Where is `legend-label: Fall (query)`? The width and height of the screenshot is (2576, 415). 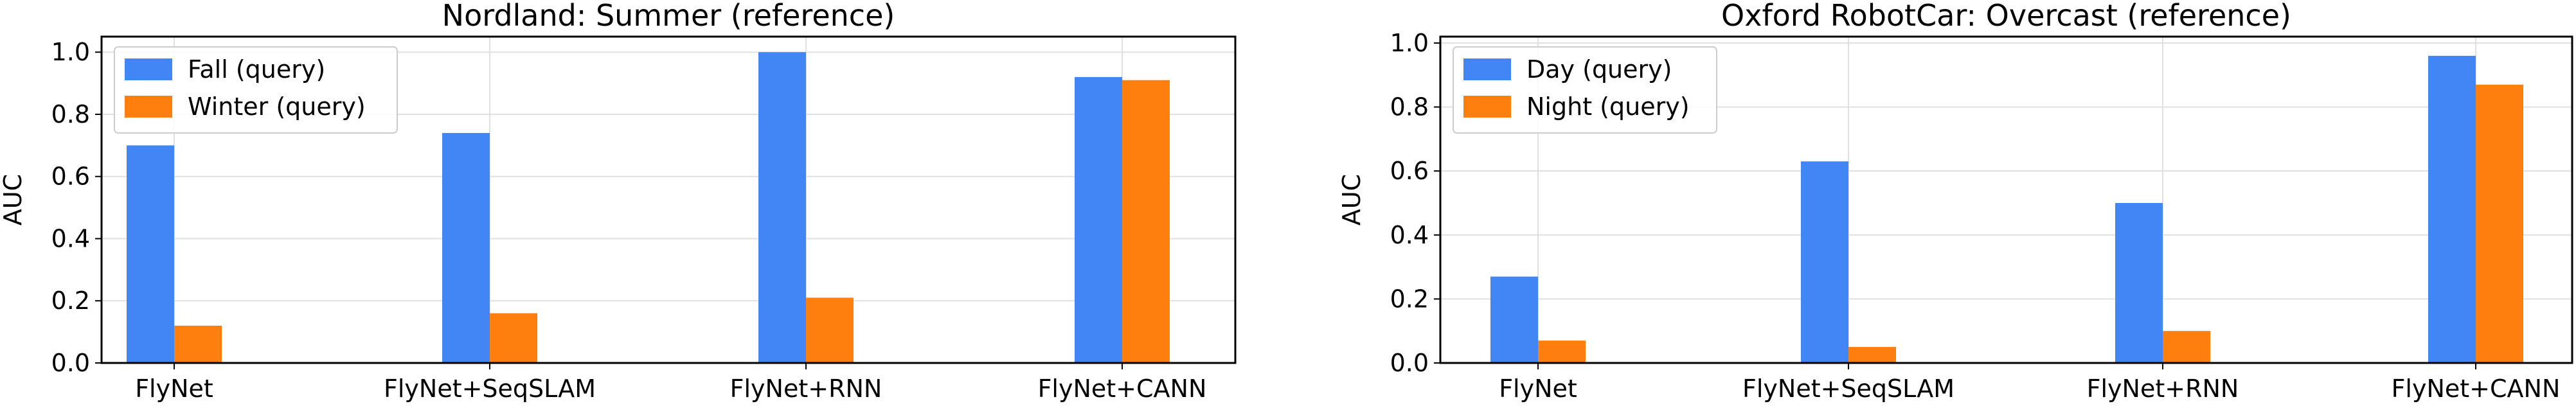
legend-label: Fall (query) is located at coordinates (256, 69).